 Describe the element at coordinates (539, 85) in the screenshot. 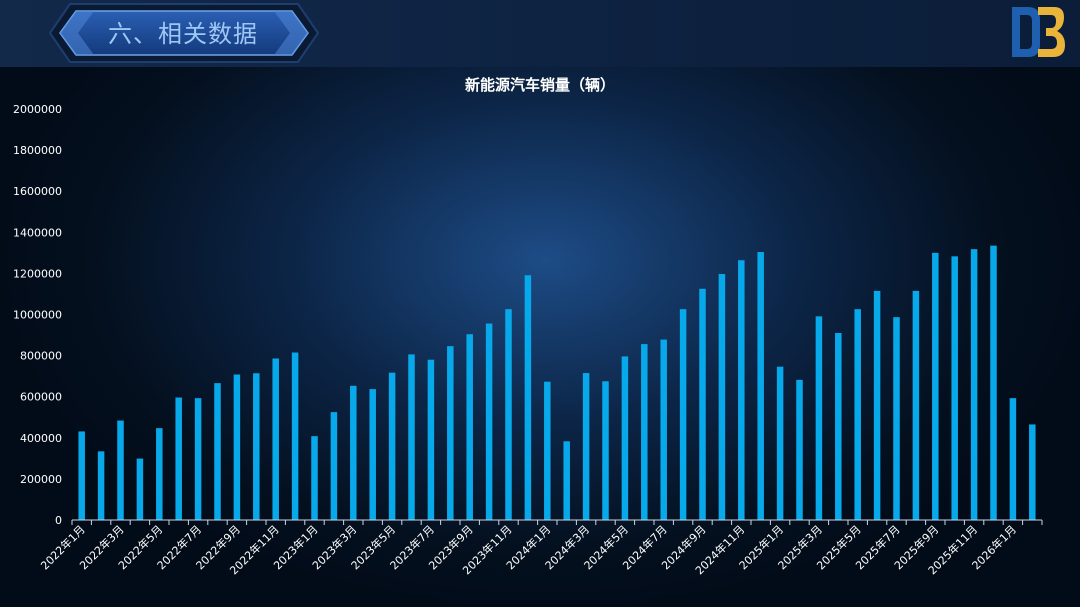

I see `chart-title: 新能源汽车销量（辆）` at that location.